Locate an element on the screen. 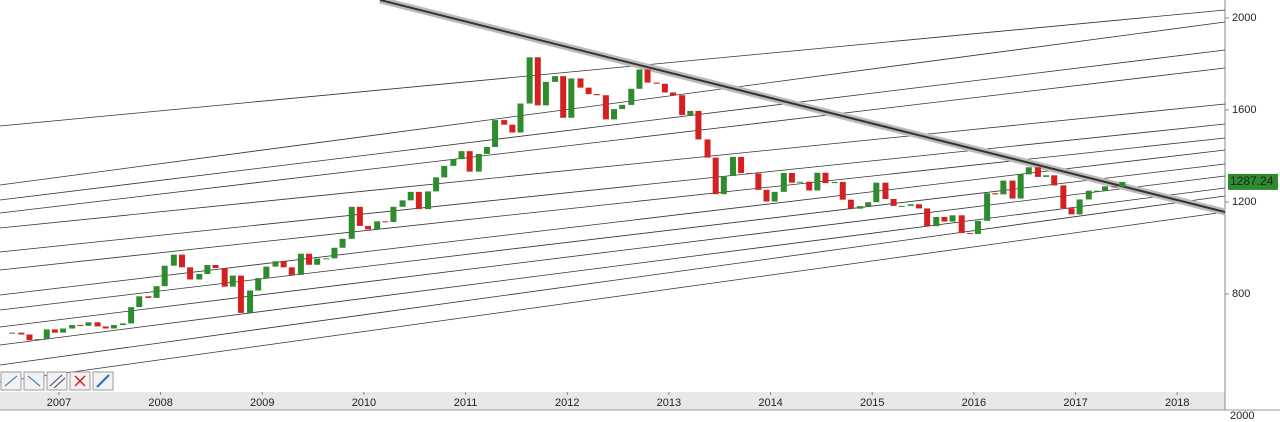 The image size is (1280, 422). y-tick-label: 800 is located at coordinates (1241, 294).